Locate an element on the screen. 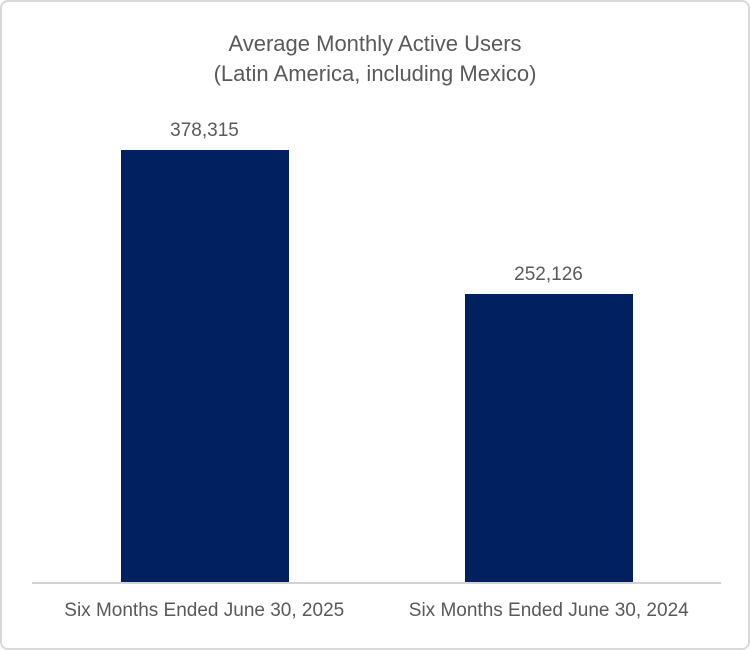 The height and width of the screenshot is (650, 750). chart-title-line2: (Latin America, including Mexico) is located at coordinates (375, 73).